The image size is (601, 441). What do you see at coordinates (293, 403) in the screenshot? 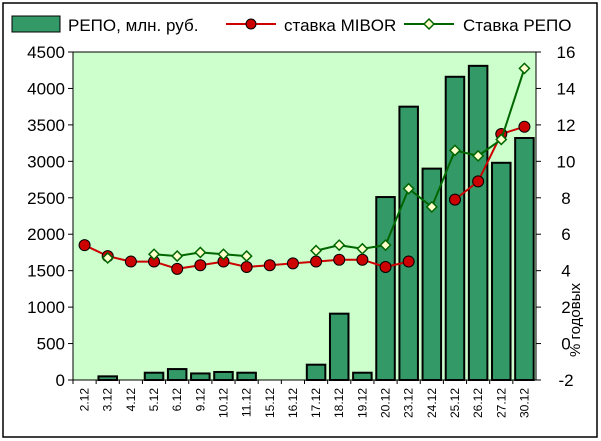
I see `x-axis-tick-label: 16.12` at bounding box center [293, 403].